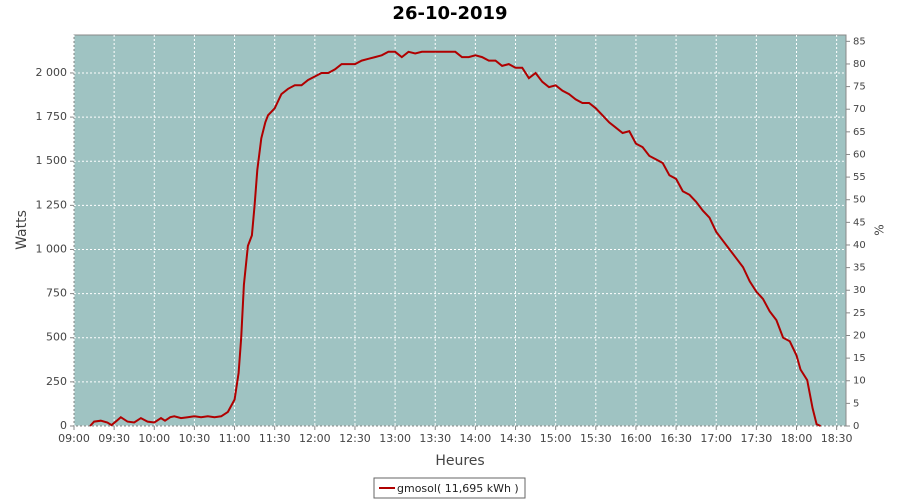  What do you see at coordinates (355, 438) in the screenshot?
I see `x-tick-label: 12:30` at bounding box center [355, 438].